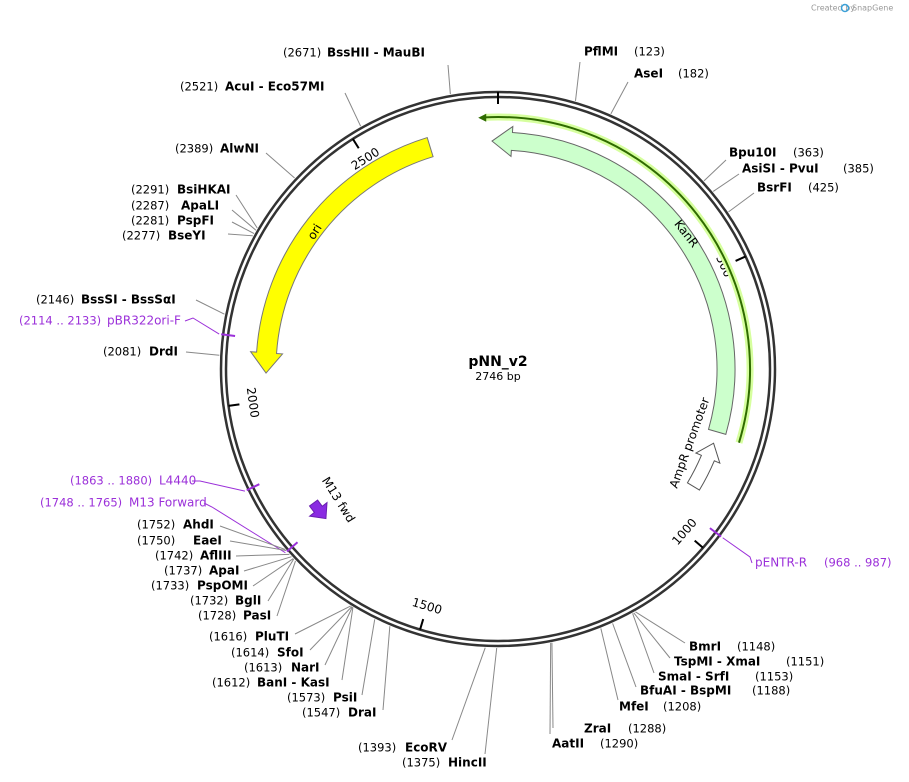 Image resolution: width=909 pixels, height=782 pixels. Describe the element at coordinates (426, 748) in the screenshot. I see `site-name: EcoRV` at that location.